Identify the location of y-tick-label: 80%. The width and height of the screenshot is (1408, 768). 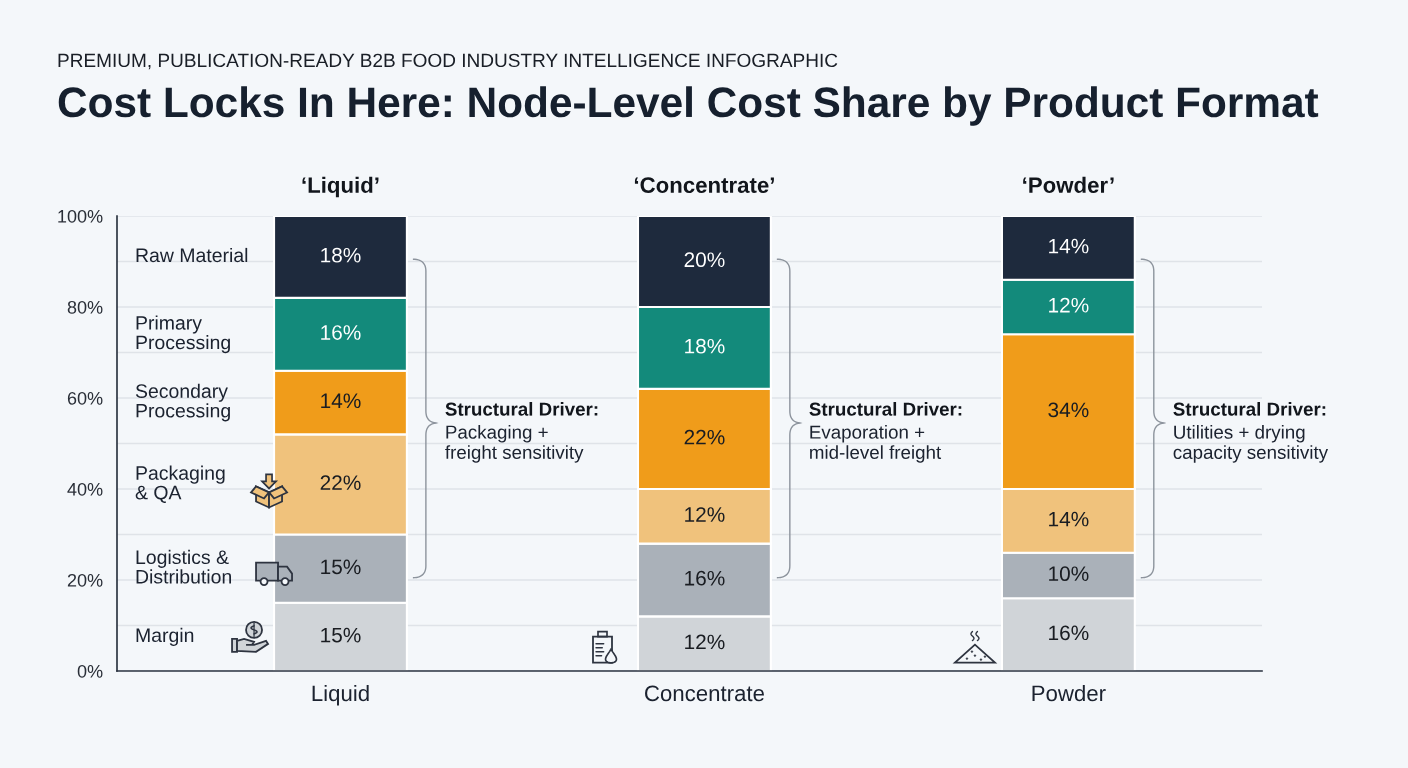
(85, 307).